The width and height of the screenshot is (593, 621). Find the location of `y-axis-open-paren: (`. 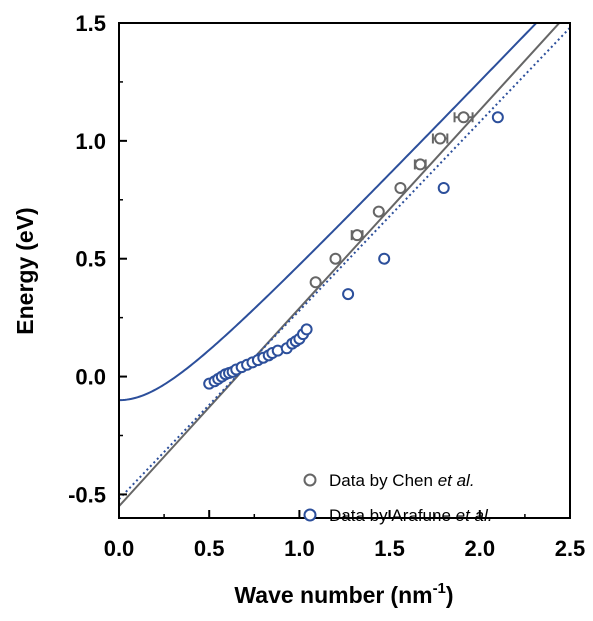

y-axis-open-paren: ( is located at coordinates (25, 247).